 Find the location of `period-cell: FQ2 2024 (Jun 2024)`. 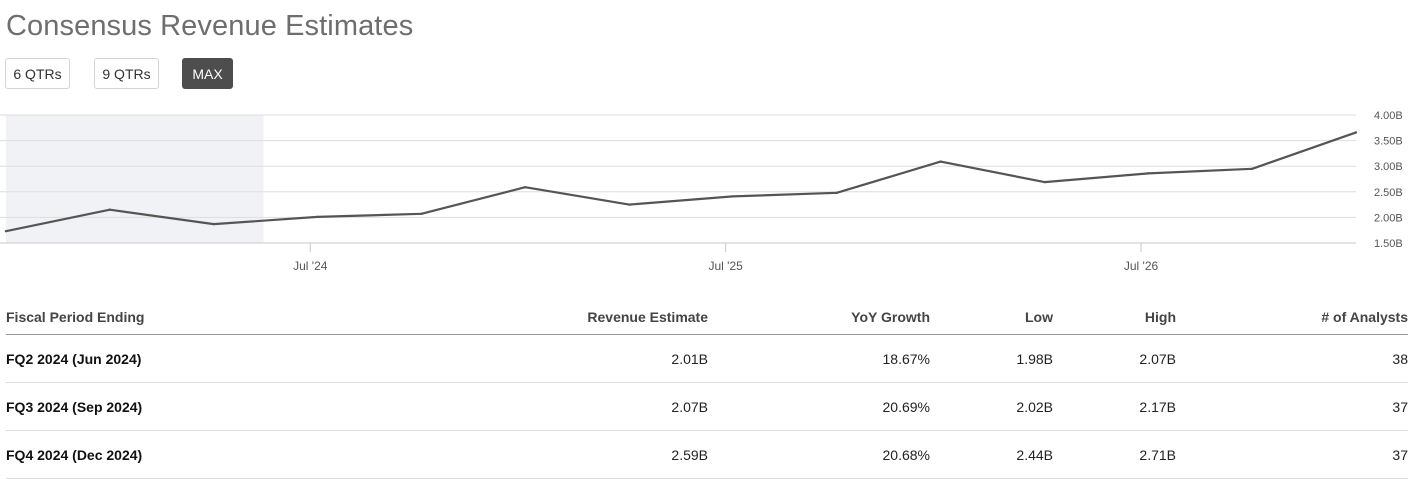

period-cell: FQ2 2024 (Jun 2024) is located at coordinates (156, 358).